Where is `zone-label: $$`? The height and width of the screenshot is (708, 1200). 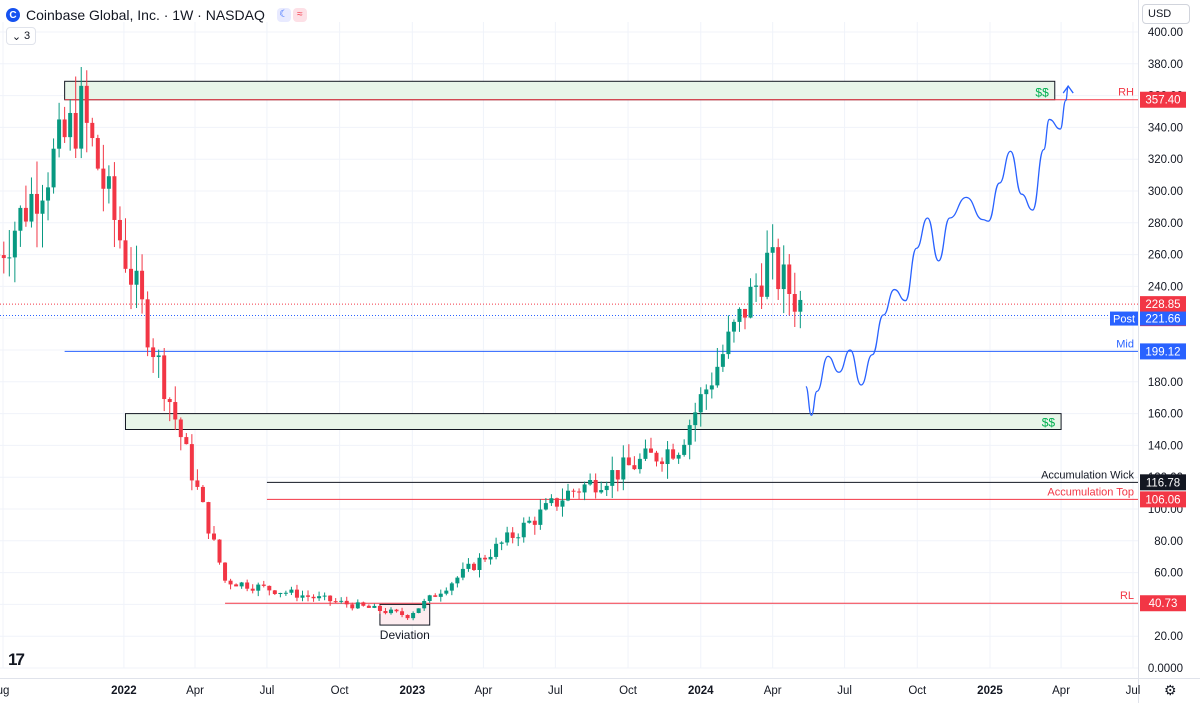
zone-label: $$ is located at coordinates (1049, 423).